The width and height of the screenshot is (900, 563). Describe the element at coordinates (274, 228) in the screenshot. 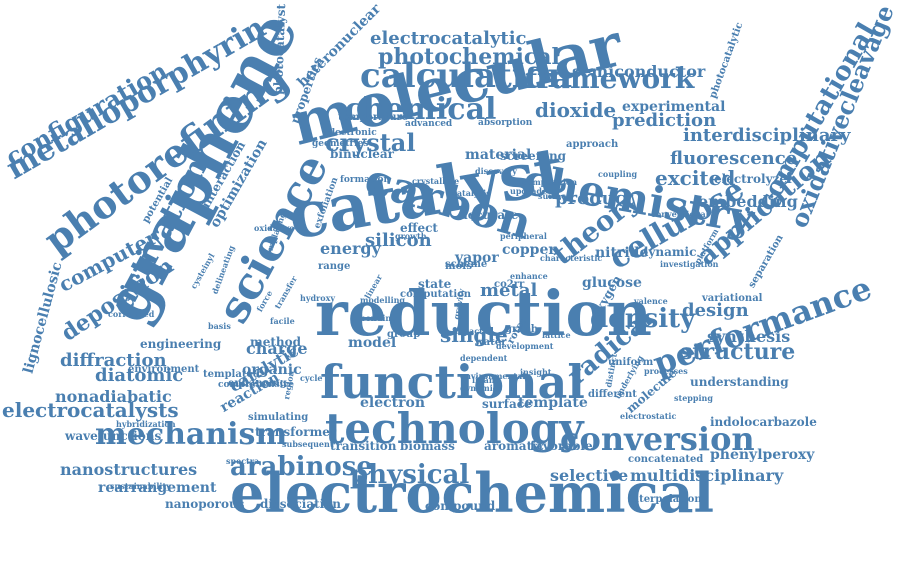

I see `cloud-word: oxidative` at that location.